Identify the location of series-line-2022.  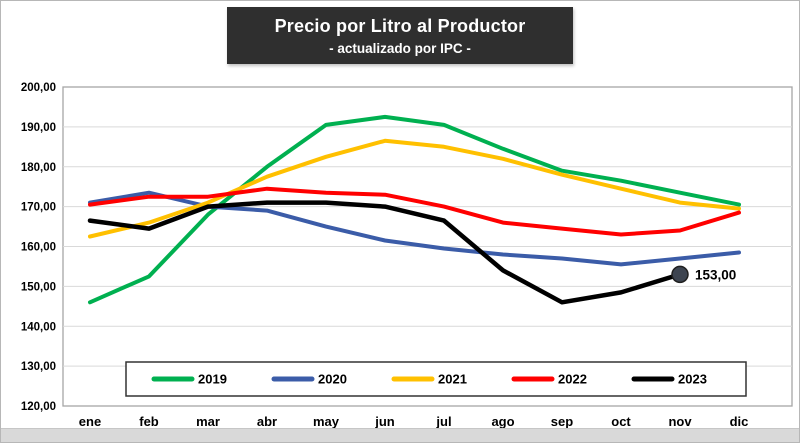
(414, 211).